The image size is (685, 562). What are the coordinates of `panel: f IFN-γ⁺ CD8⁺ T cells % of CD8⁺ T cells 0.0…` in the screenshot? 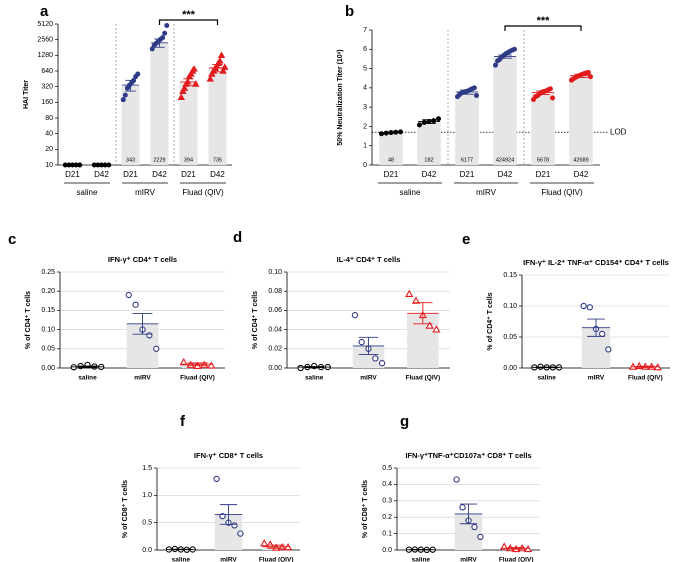 It's located at (211, 487).